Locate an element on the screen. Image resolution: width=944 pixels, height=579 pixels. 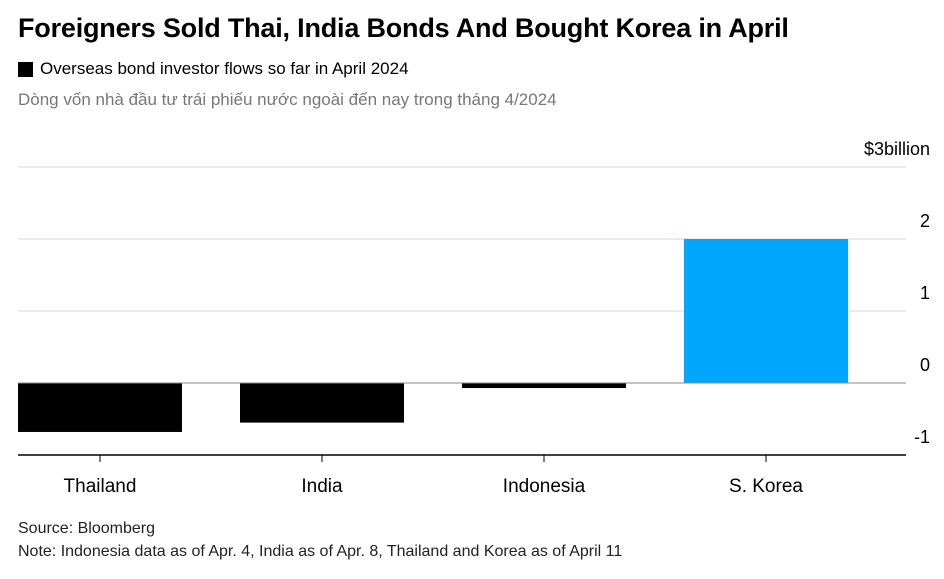
x-tick-label: S. Korea is located at coordinates (766, 486).